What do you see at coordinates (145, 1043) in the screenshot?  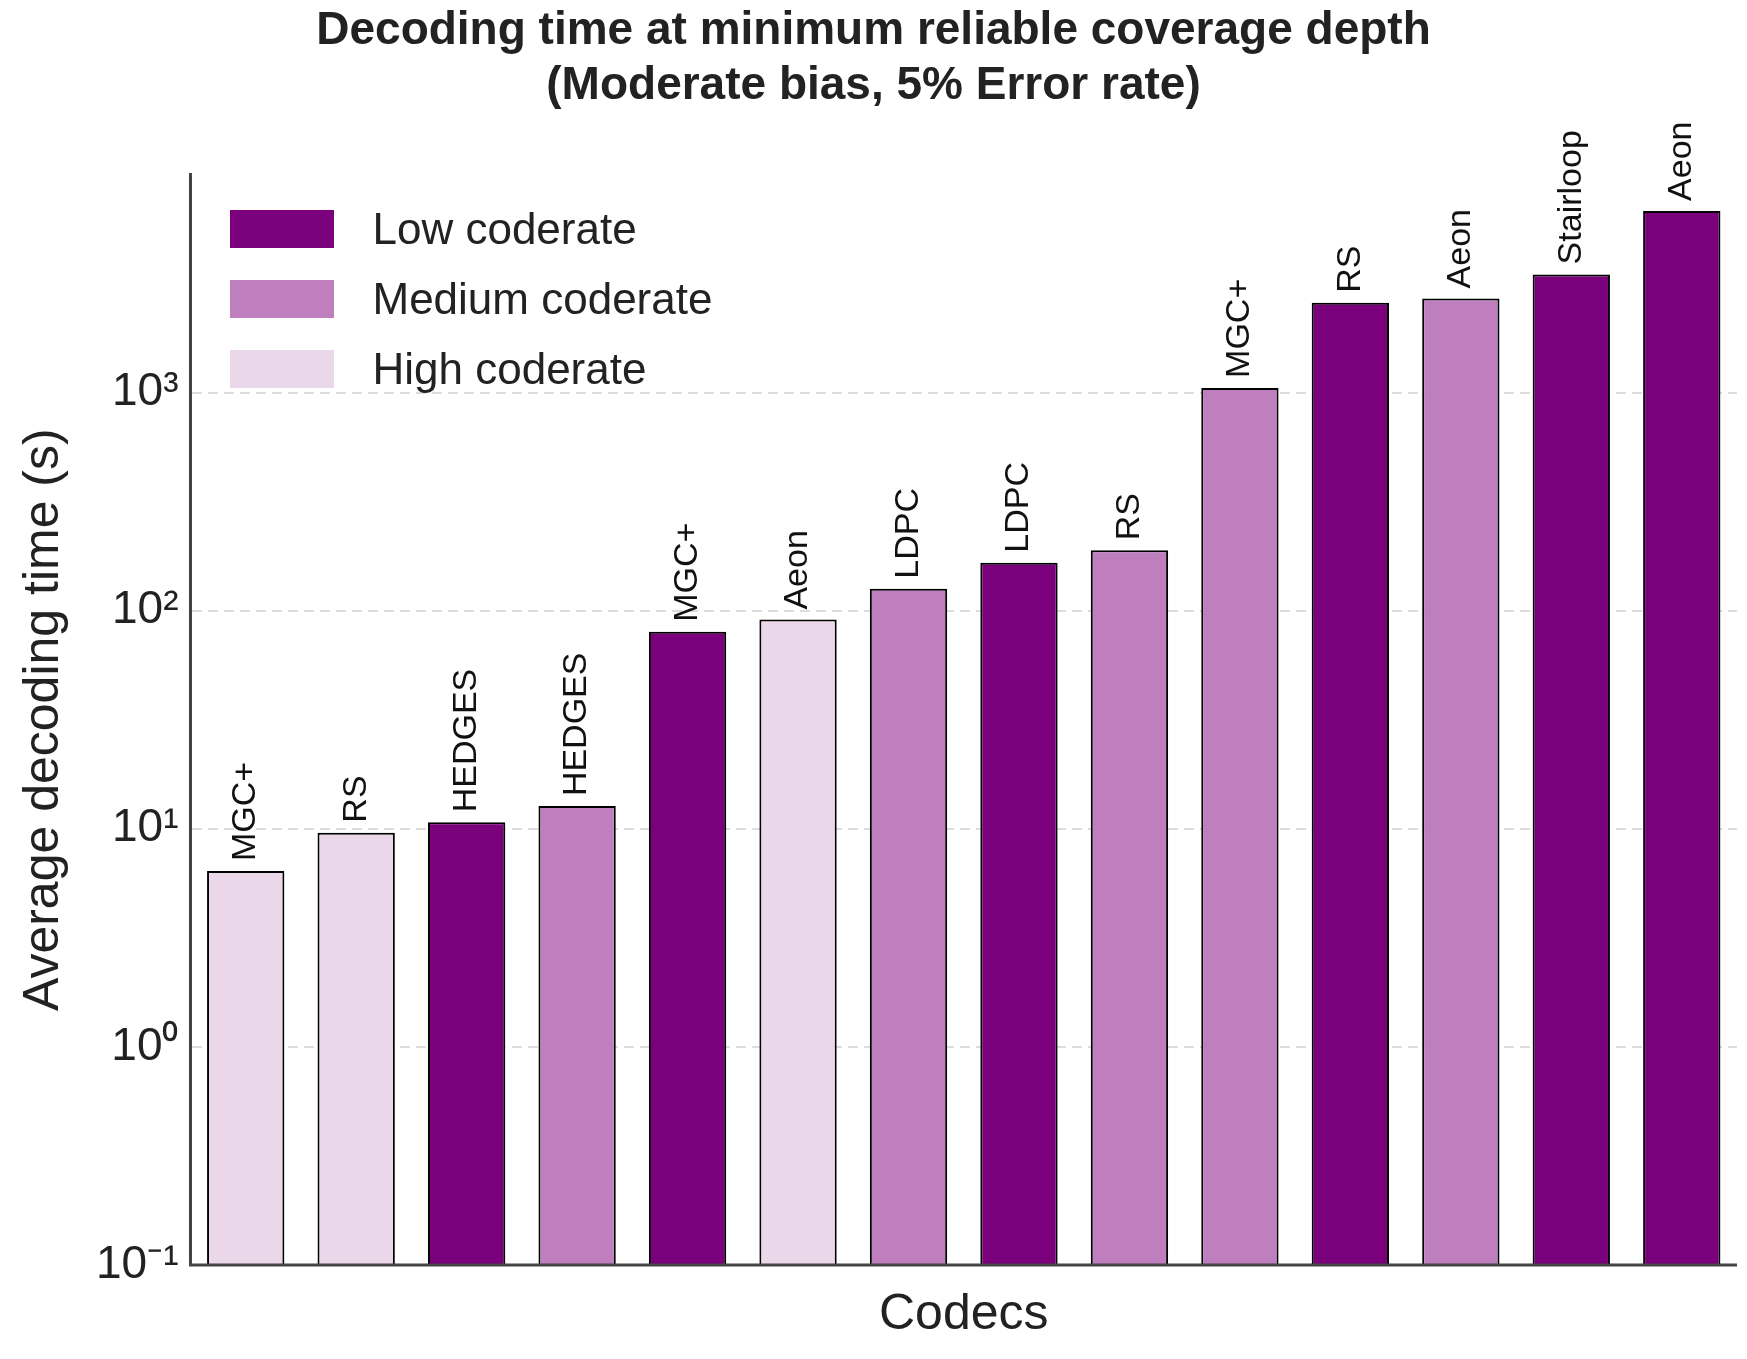 I see `y-tick-label: 10⁰` at bounding box center [145, 1043].